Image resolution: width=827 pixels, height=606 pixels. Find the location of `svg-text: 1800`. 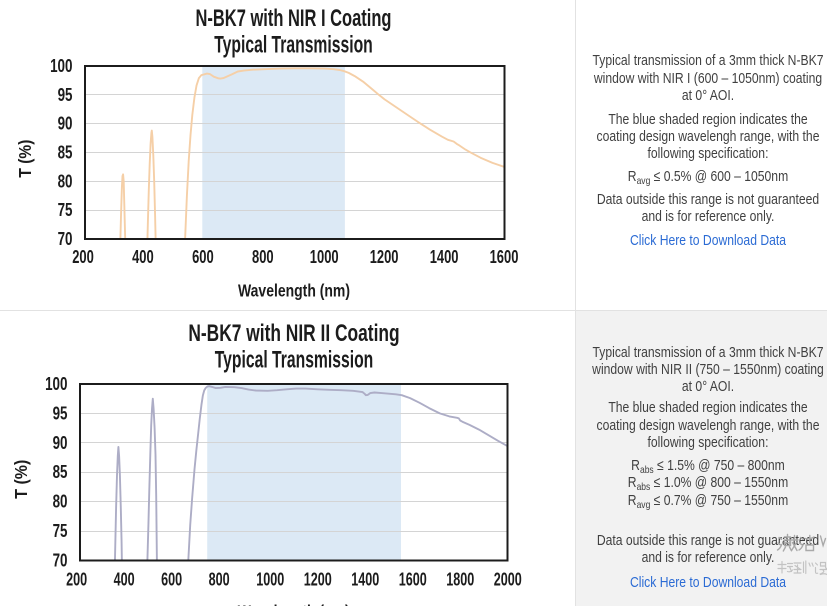

svg-text: 1800 is located at coordinates (460, 579).